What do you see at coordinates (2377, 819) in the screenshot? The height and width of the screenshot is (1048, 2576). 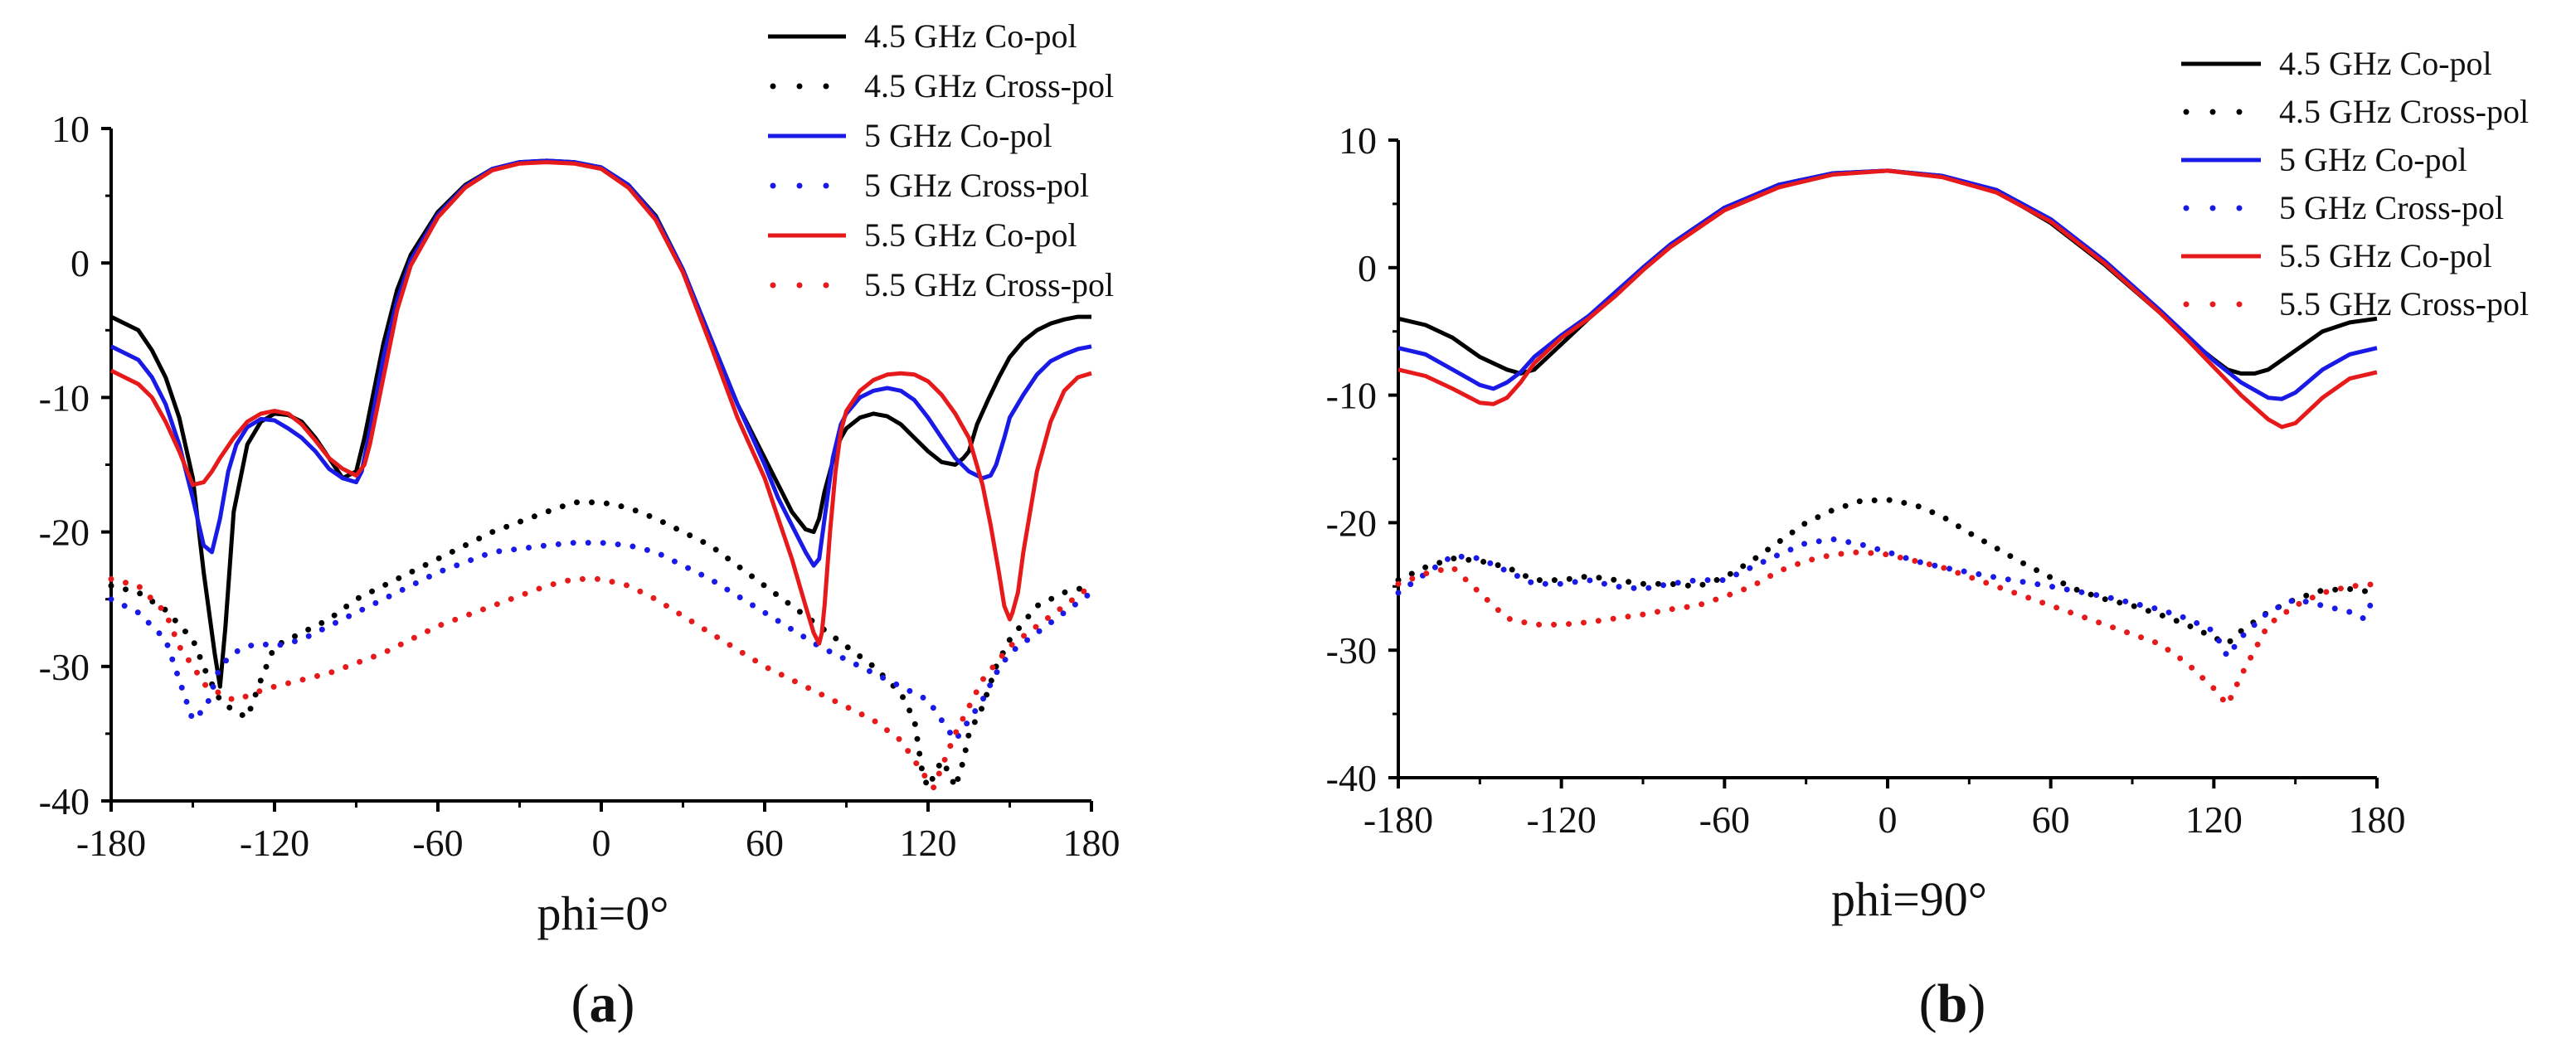 I see `x-tick-label-b: 180` at bounding box center [2377, 819].